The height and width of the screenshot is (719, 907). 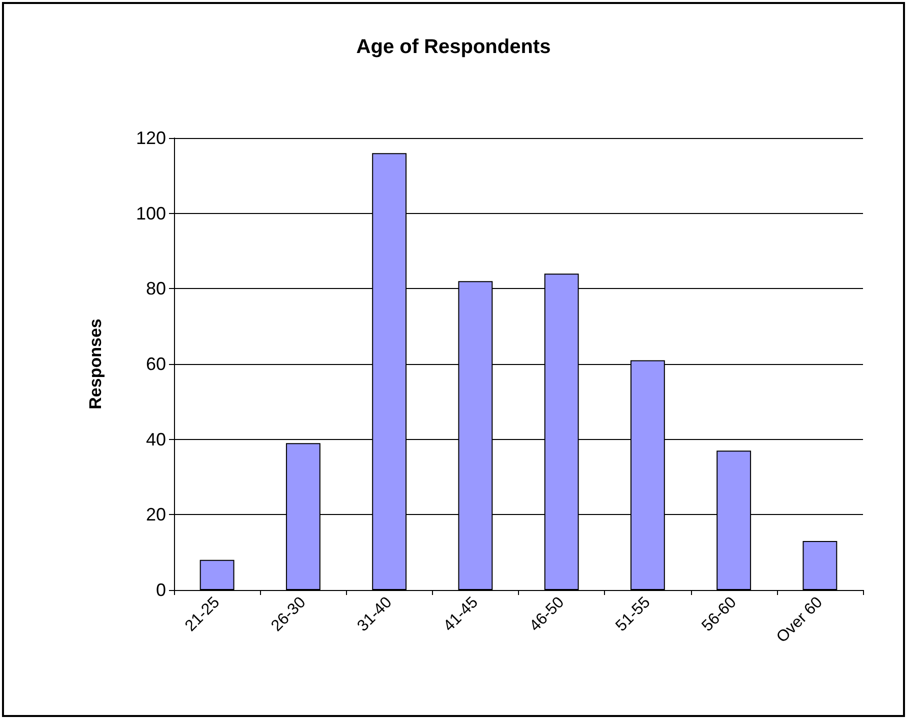 I want to click on y-axis-title: Responses, so click(x=95, y=364).